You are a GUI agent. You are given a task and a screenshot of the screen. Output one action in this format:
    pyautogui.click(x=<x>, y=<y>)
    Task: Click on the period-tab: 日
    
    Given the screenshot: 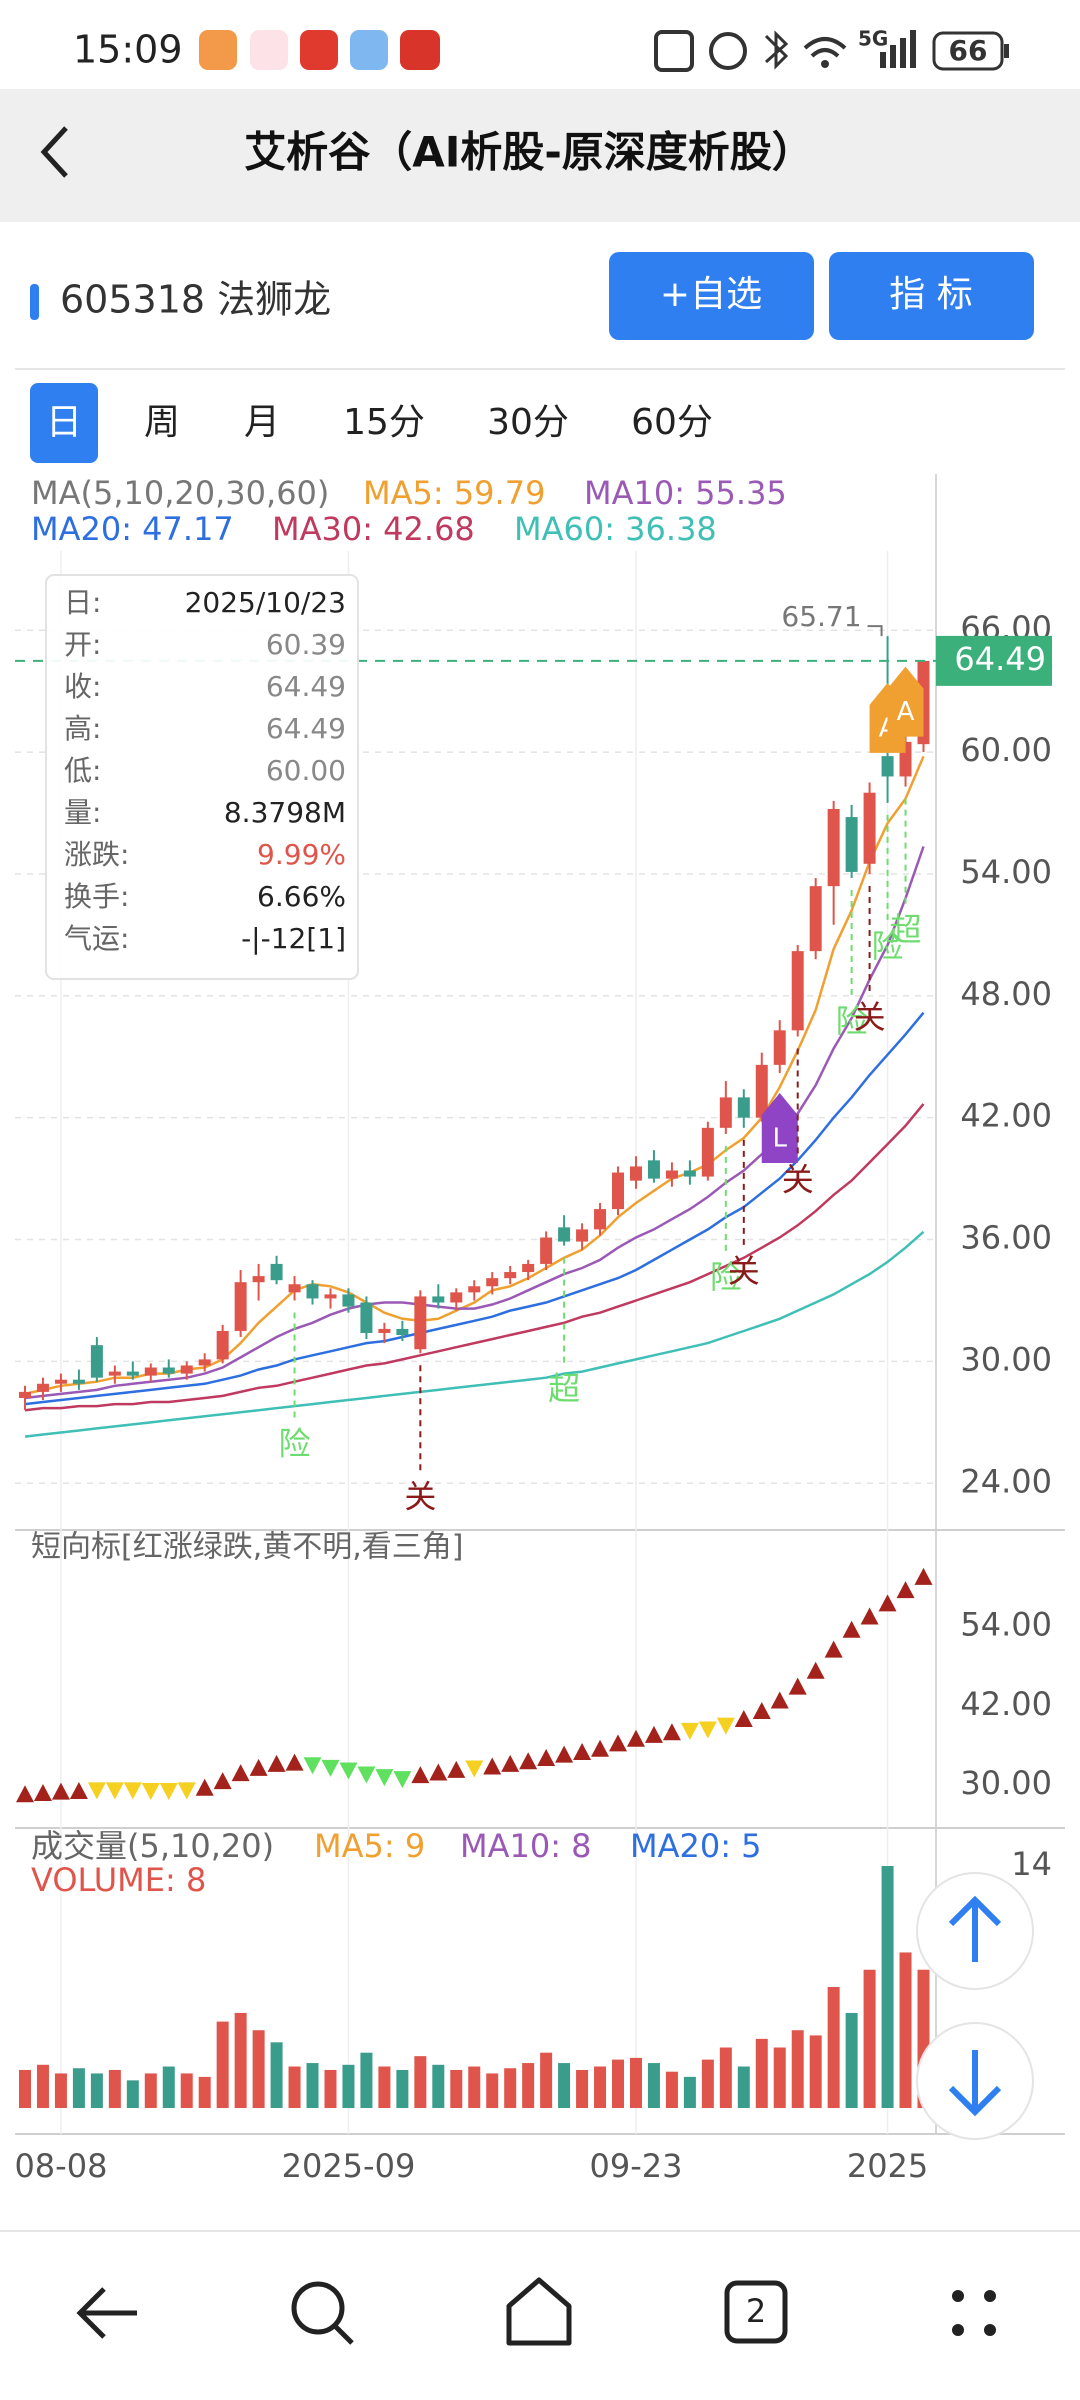 What is the action you would take?
    pyautogui.click(x=64, y=422)
    